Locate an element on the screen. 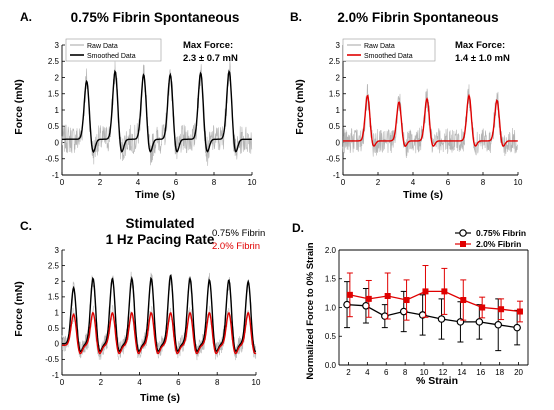 The height and width of the screenshot is (410, 554). panel-b-y-tick-label: 1.5 is located at coordinates (335, 94).